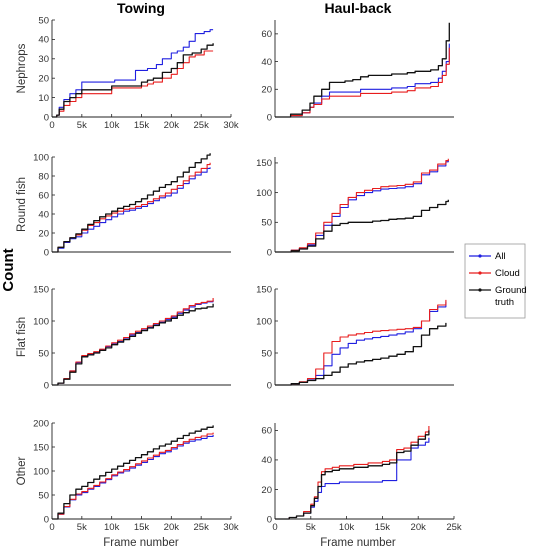  I want to click on legend-label-ground-truth-line1: Ground, so click(511, 290).